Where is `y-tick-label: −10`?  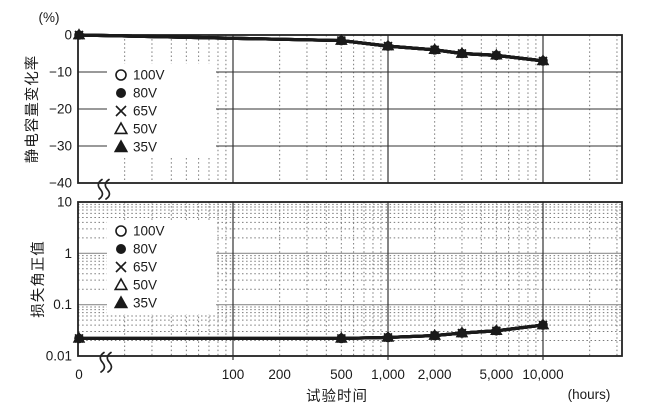
y-tick-label: −10 is located at coordinates (60, 72).